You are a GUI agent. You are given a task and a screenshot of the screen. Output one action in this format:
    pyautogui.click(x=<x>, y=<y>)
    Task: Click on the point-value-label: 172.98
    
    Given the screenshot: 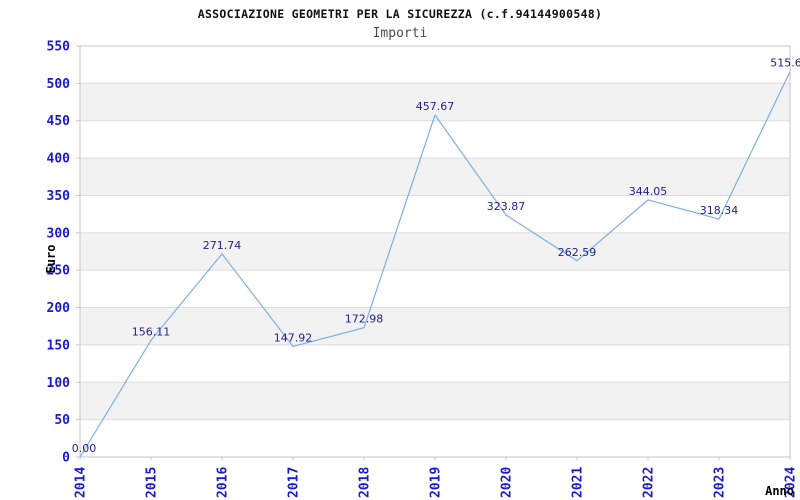 What is the action you would take?
    pyautogui.click(x=364, y=319)
    